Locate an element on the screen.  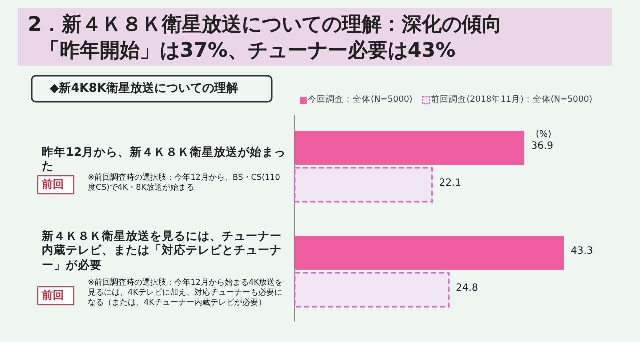
text: ※前回調査時の選択肢：今年12月から始まる4K放送を見るには、4Kテレビに加え、対応チューナーも必要になる（または、4Kチューナー内蔵テレビが必要） is located at coordinates (186, 293).